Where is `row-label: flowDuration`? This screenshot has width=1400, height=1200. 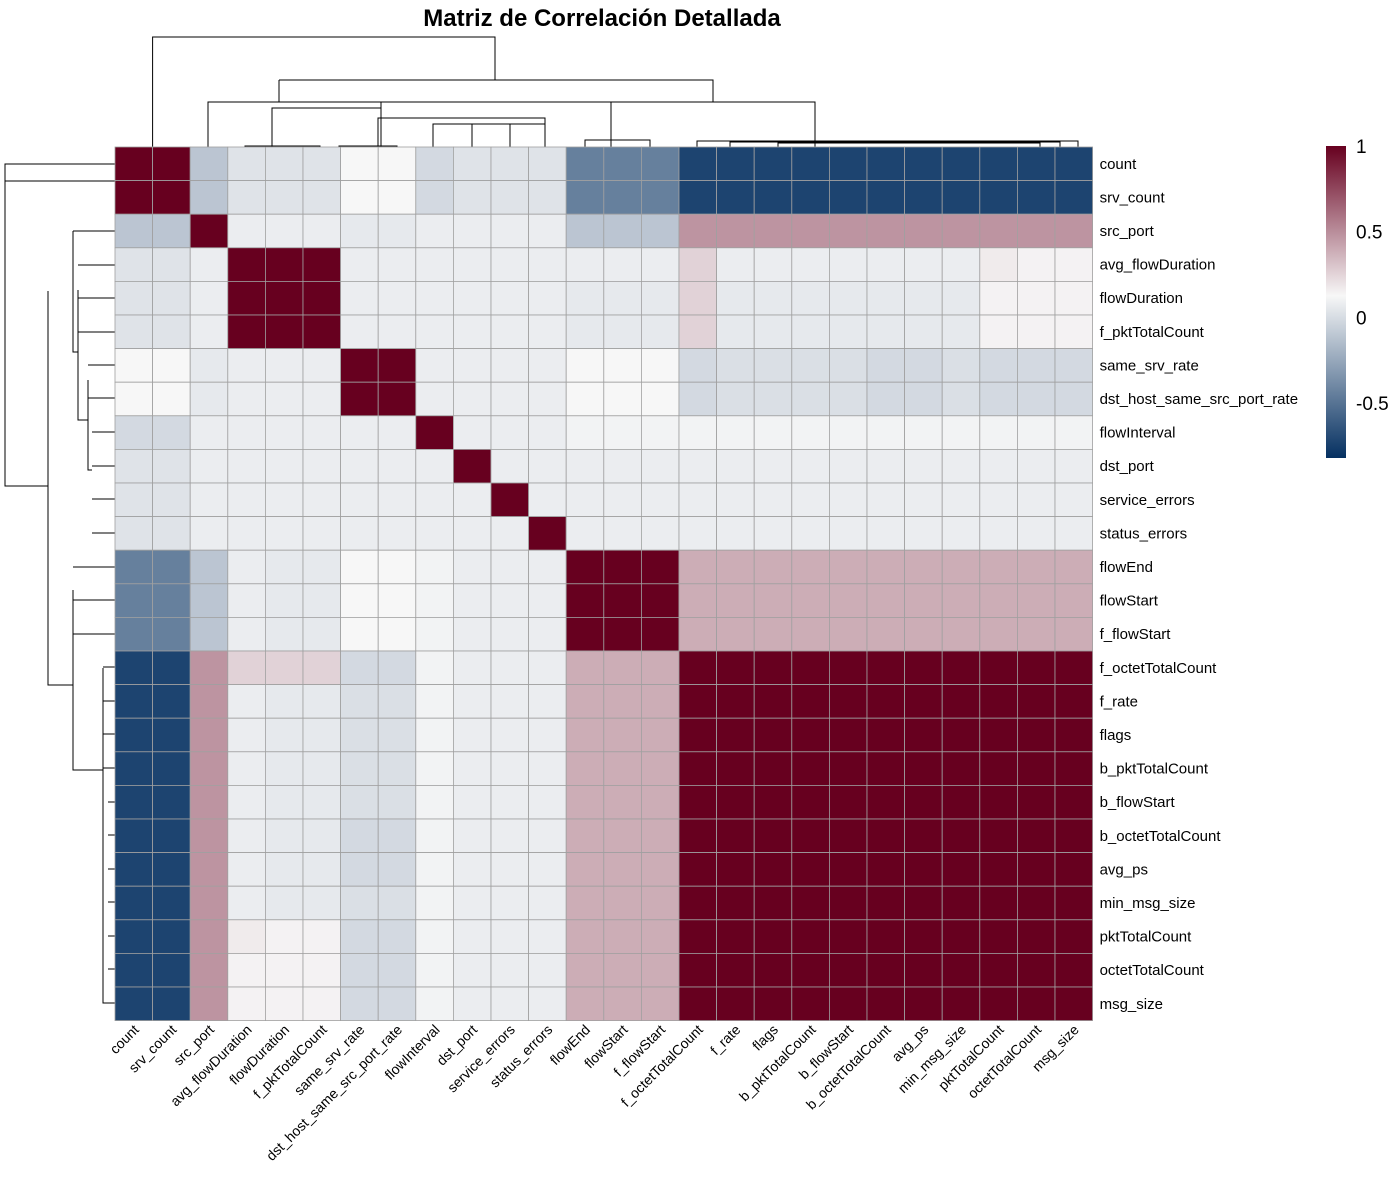 row-label: flowDuration is located at coordinates (1141, 298).